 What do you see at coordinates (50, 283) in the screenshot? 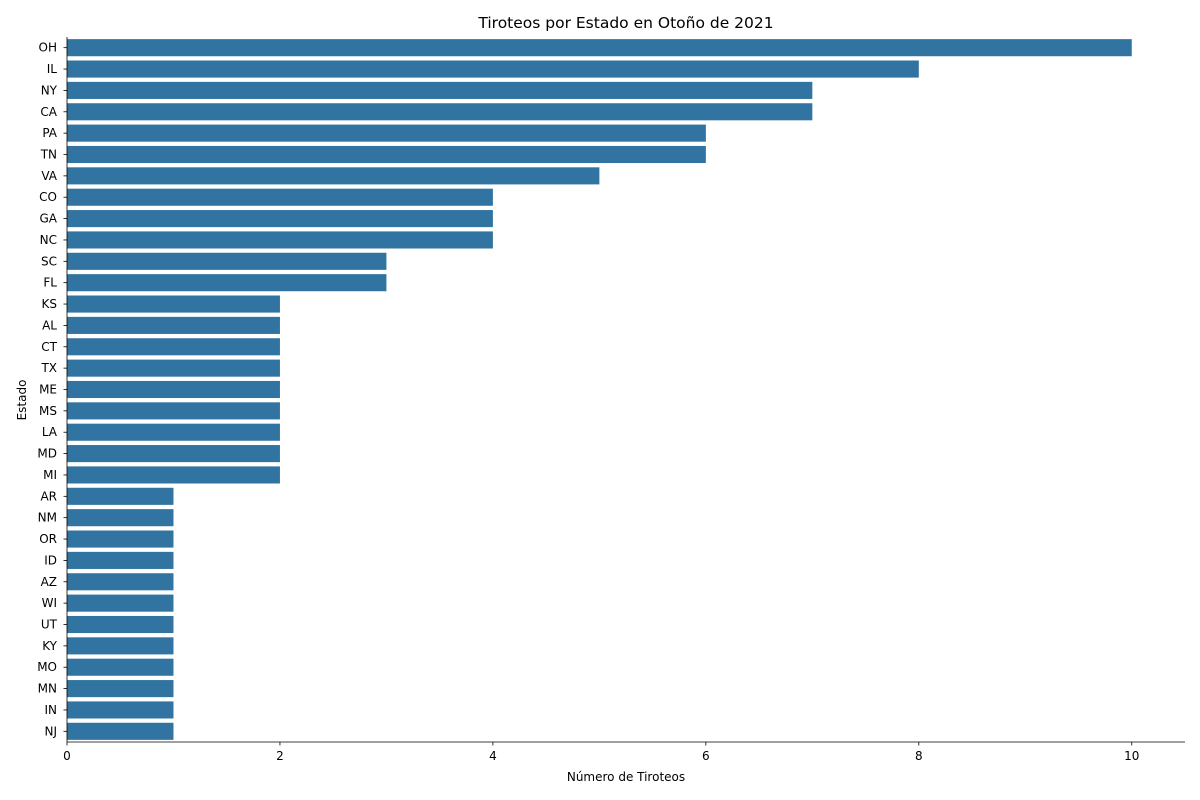
I see `y-tick-label: FL` at bounding box center [50, 283].